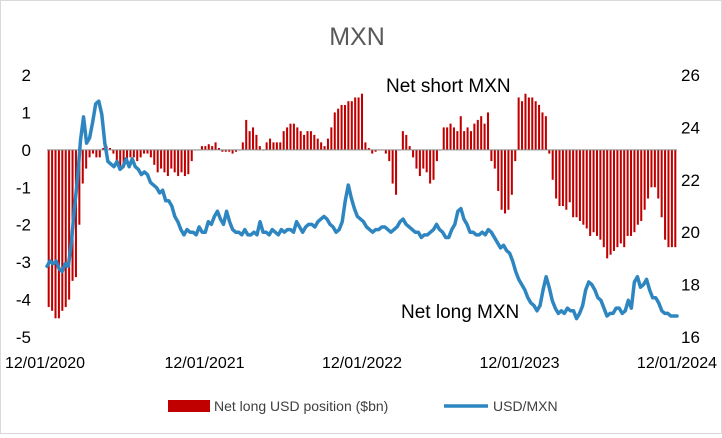 The height and width of the screenshot is (438, 722). I want to click on left-axis-ticks: 2 1 0 -1 -2 -3 -4 -5, so click(23, 206).